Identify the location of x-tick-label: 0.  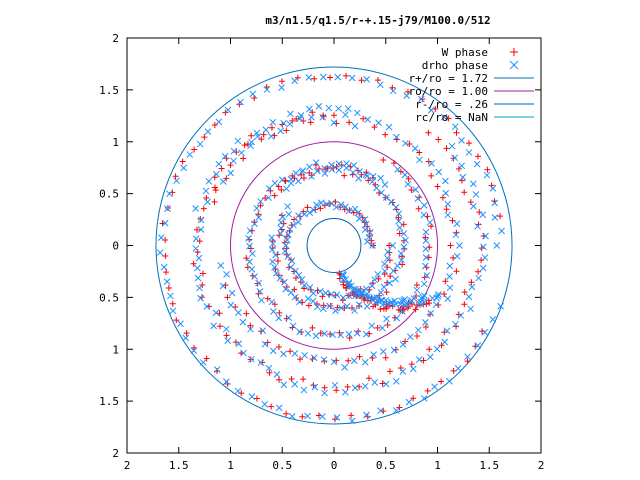
(334, 465).